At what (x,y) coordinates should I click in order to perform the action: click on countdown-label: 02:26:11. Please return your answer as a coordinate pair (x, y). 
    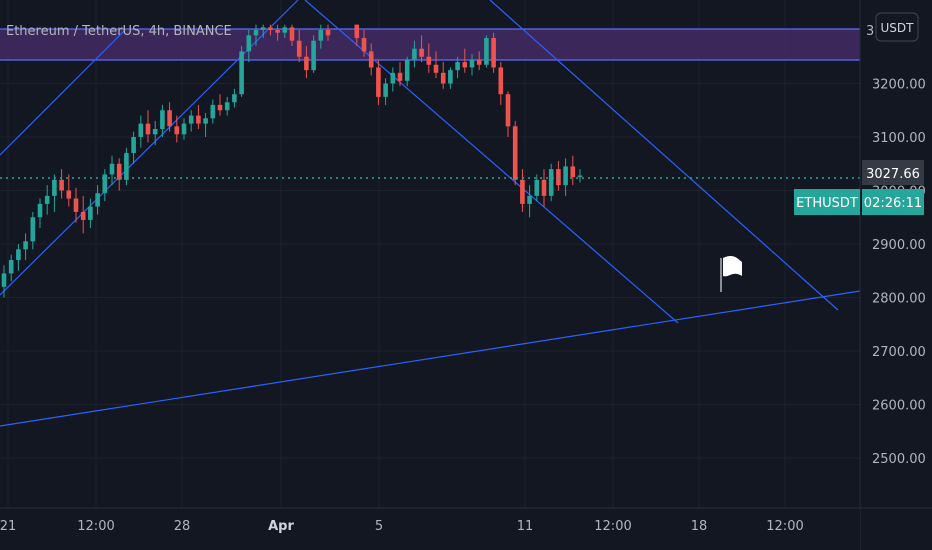
    Looking at the image, I should click on (893, 203).